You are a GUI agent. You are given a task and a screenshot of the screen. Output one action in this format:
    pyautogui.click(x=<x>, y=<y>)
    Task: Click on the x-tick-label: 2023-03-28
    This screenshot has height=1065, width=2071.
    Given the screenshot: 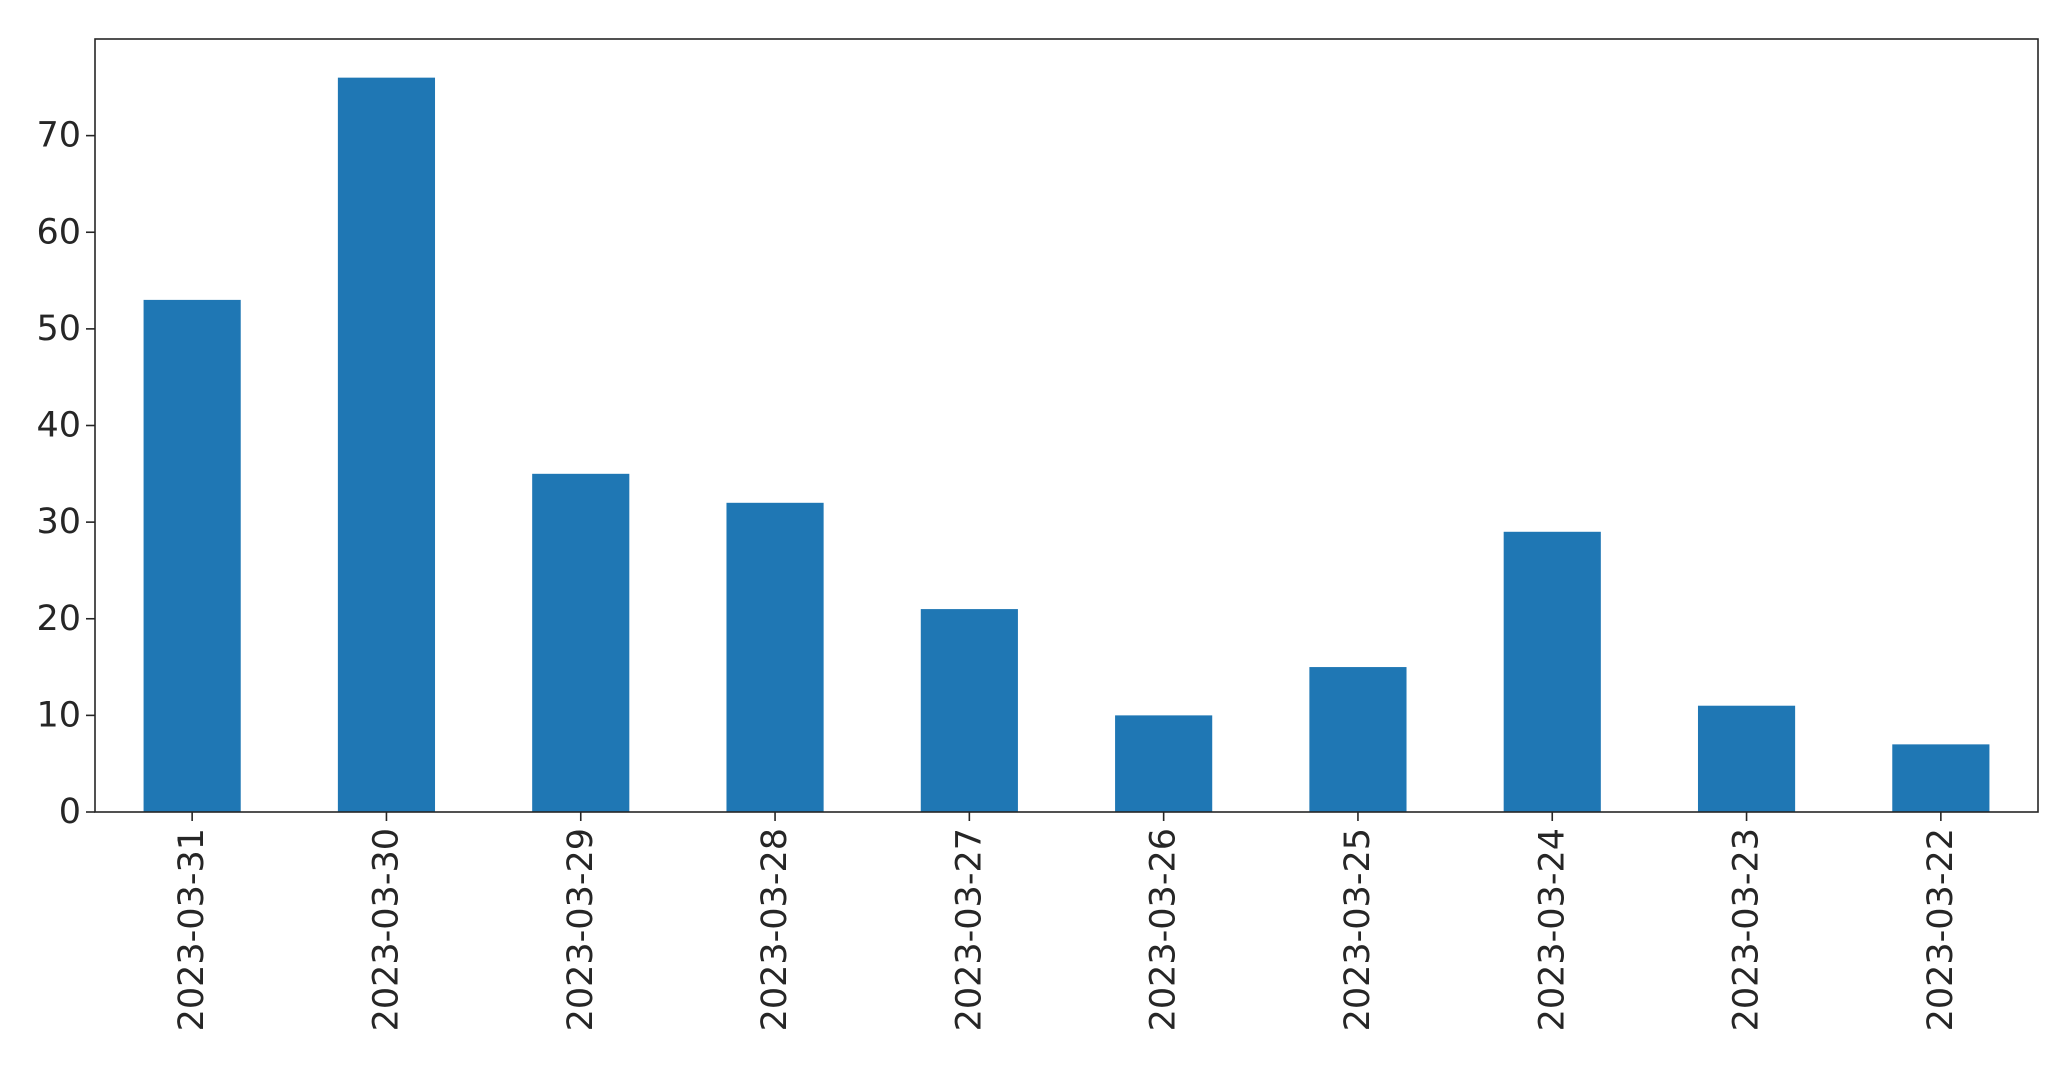 What is the action you would take?
    pyautogui.click(x=775, y=929)
    